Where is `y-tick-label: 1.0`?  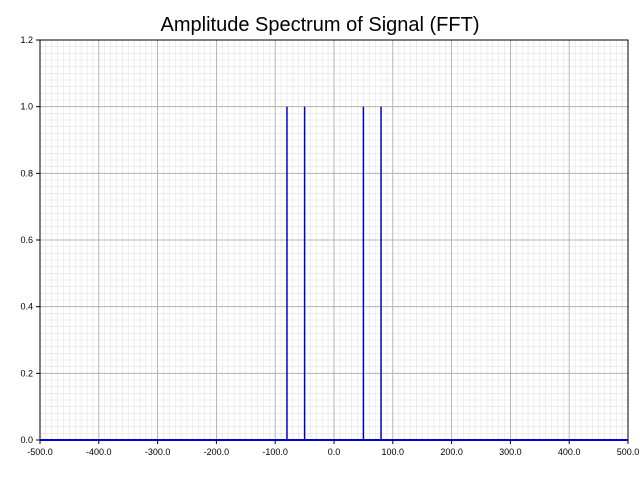 y-tick-label: 1.0 is located at coordinates (26, 107).